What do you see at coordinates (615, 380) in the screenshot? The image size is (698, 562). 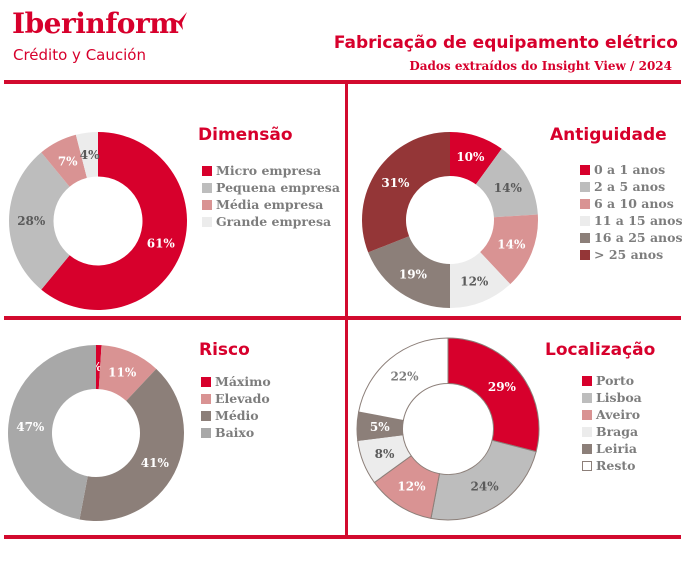 I see `legend-label: Porto` at bounding box center [615, 380].